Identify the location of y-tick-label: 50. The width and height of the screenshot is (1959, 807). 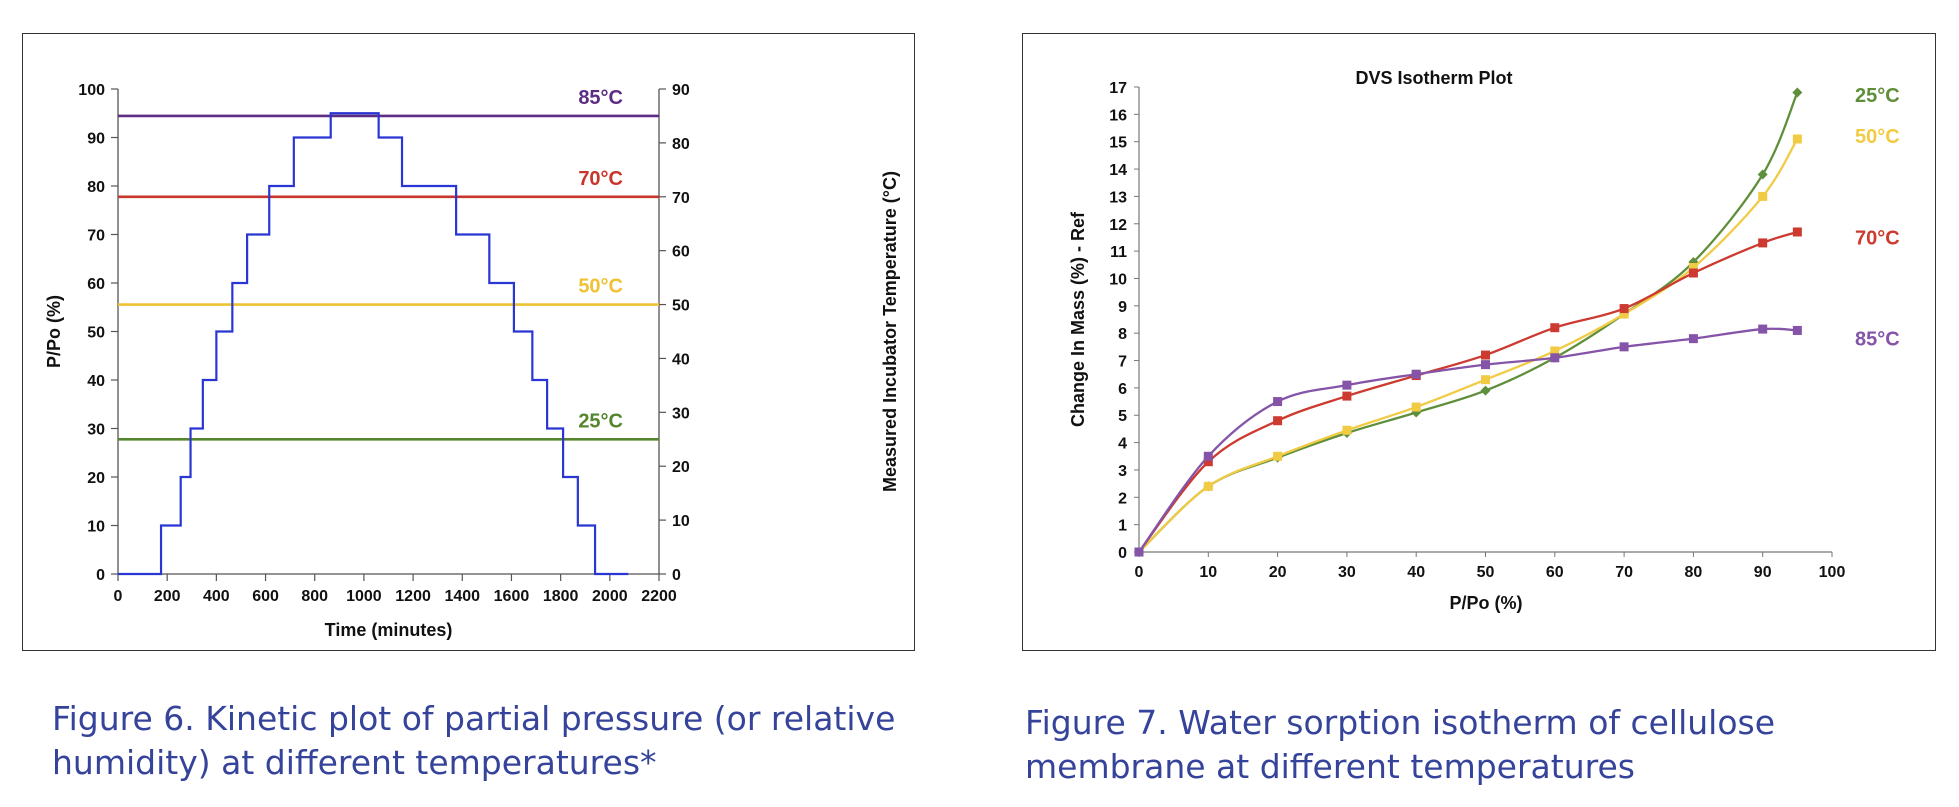
(96, 333).